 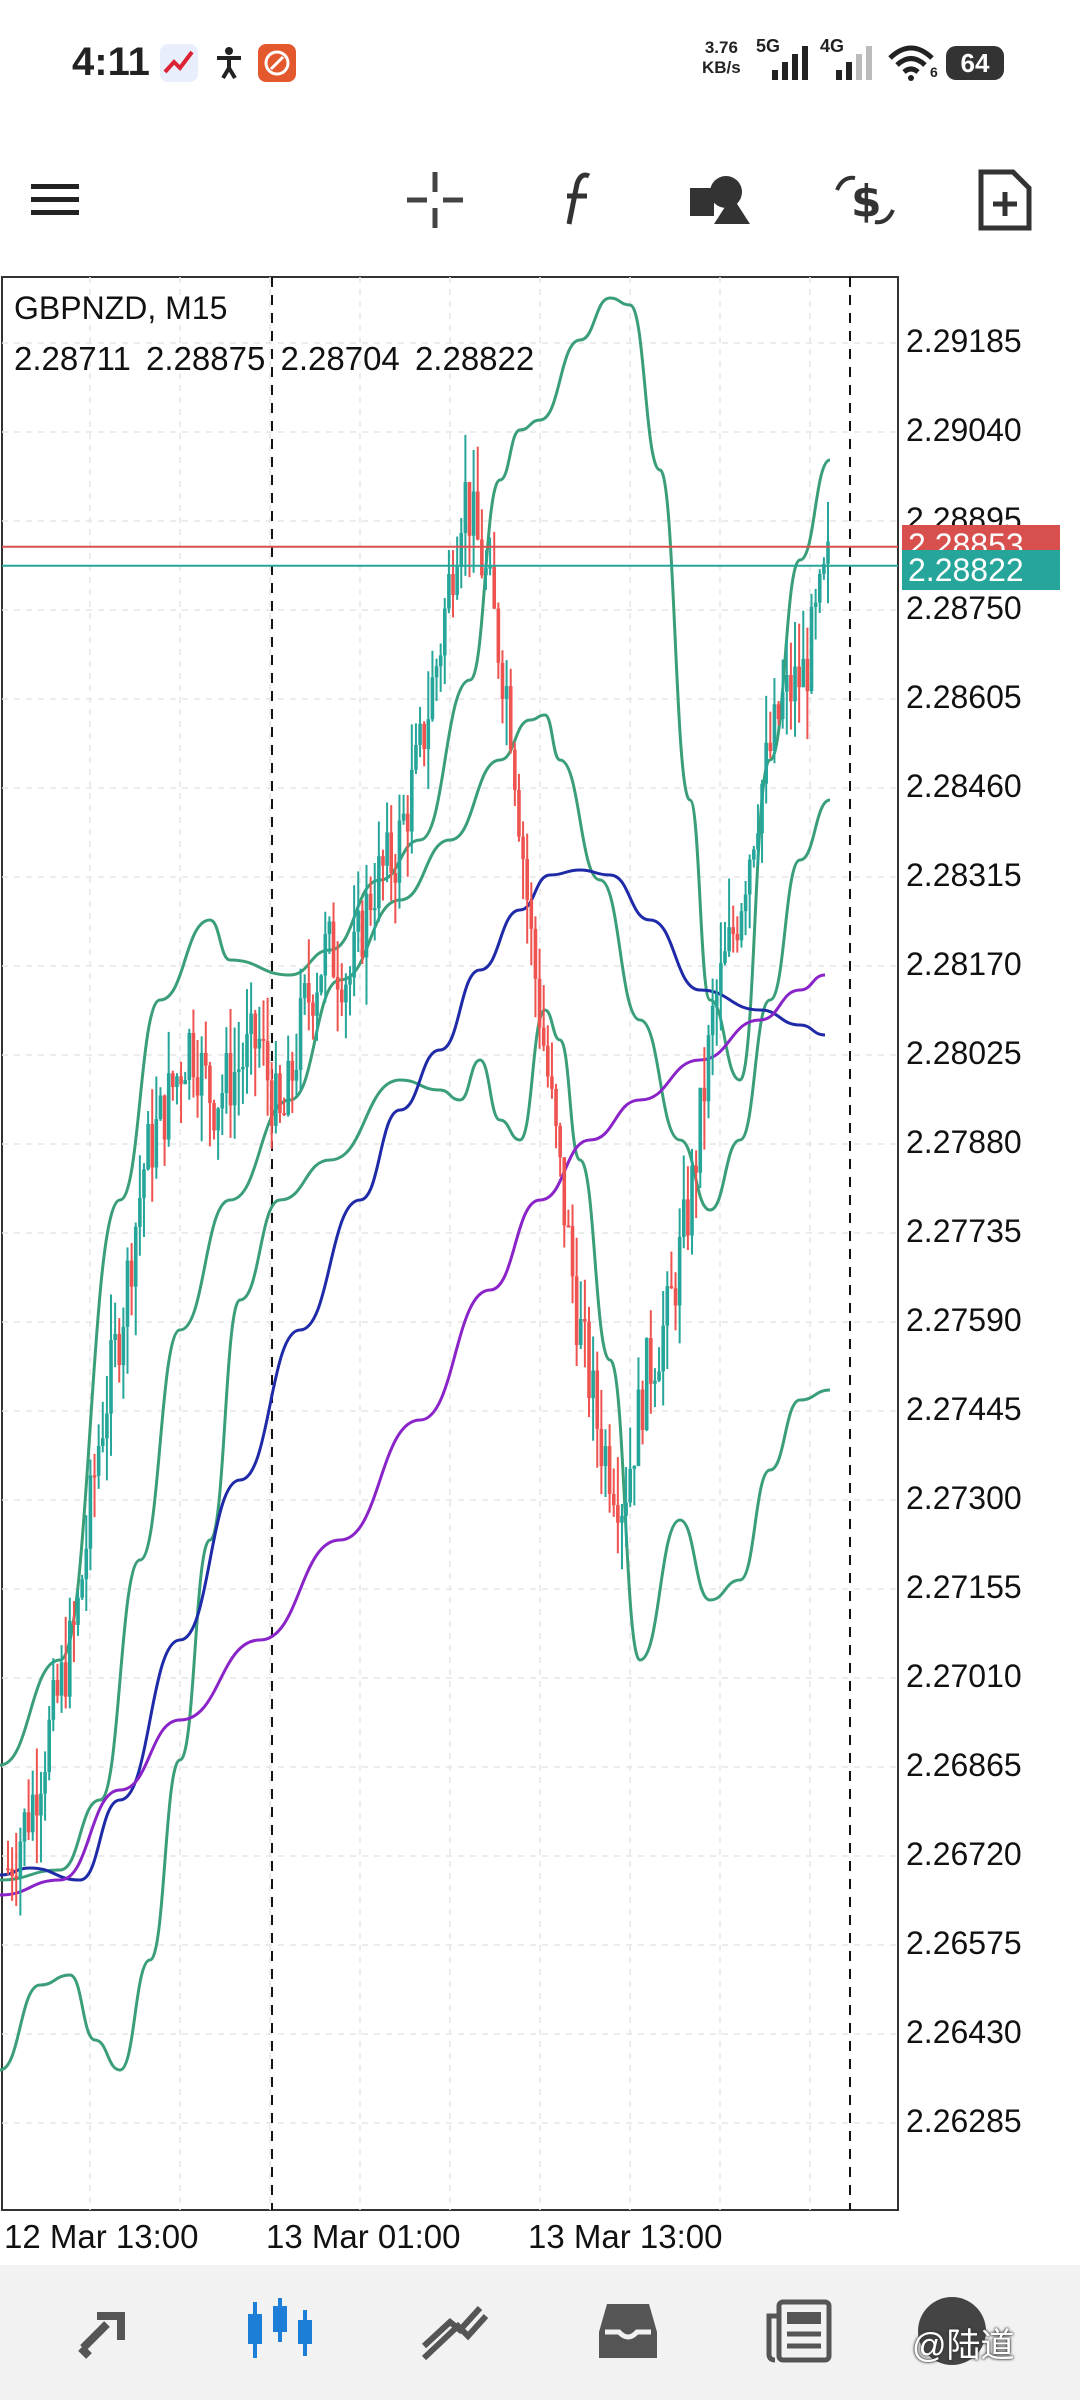 I want to click on price-axis-label: 2.28605, so click(x=964, y=697).